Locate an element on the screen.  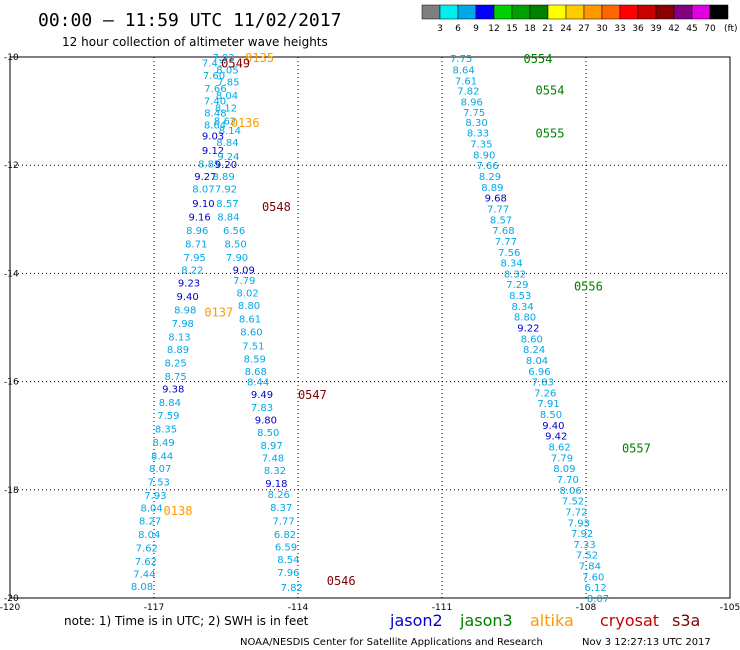
wave-height-value: 7.35 is located at coordinates (481, 145).